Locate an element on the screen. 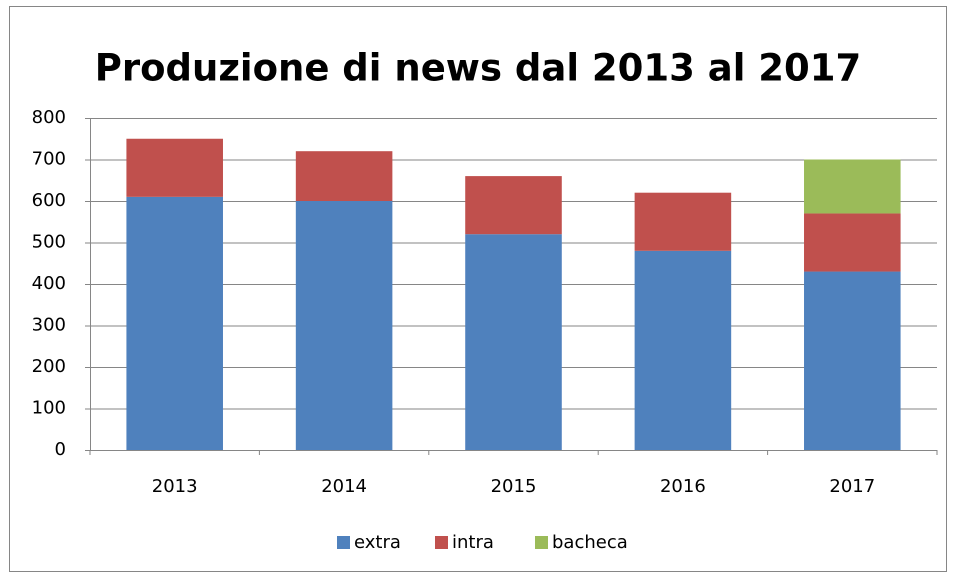 This screenshot has width=956, height=576. y-tick-label: 200 is located at coordinates (49, 366).